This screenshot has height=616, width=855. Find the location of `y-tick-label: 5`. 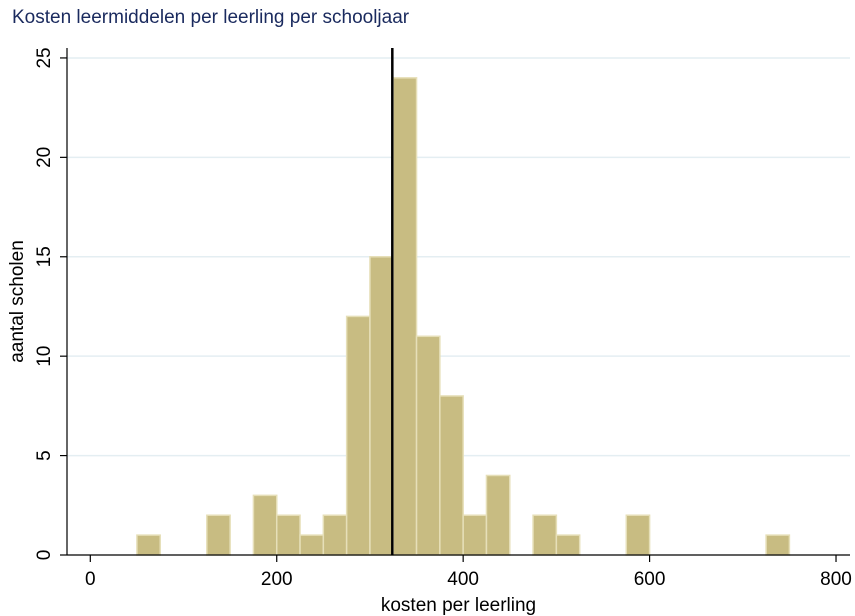

y-tick-label: 5 is located at coordinates (44, 455).